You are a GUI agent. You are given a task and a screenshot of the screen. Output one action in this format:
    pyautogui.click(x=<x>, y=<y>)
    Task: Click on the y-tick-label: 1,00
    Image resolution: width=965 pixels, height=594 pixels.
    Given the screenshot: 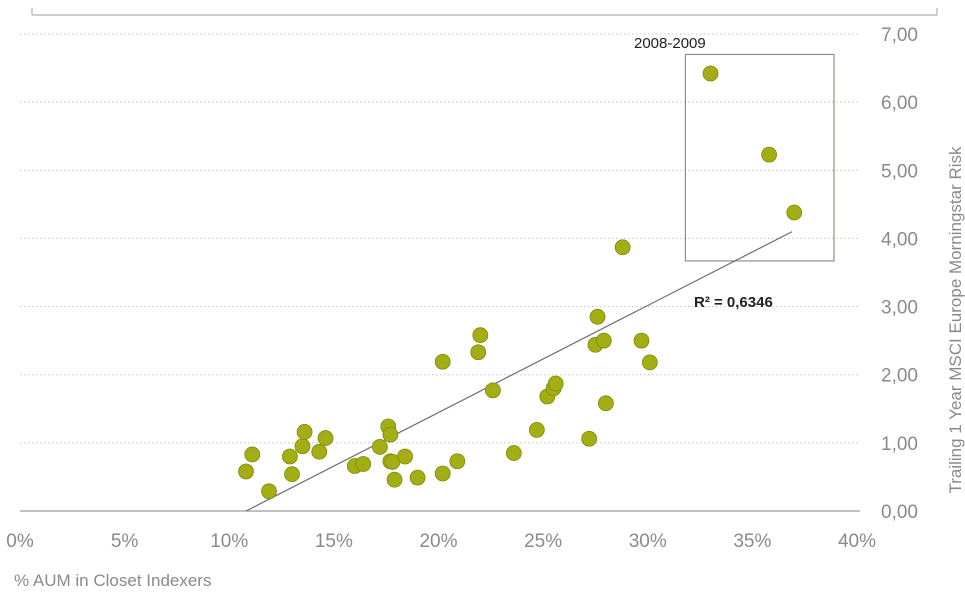 What is the action you would take?
    pyautogui.click(x=899, y=444)
    